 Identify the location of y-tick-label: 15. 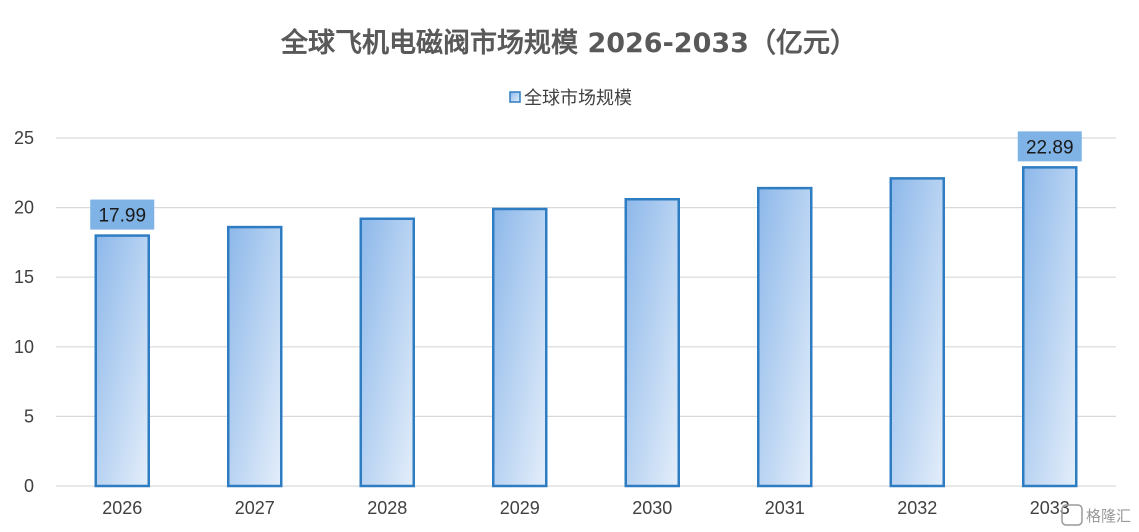
(24, 277).